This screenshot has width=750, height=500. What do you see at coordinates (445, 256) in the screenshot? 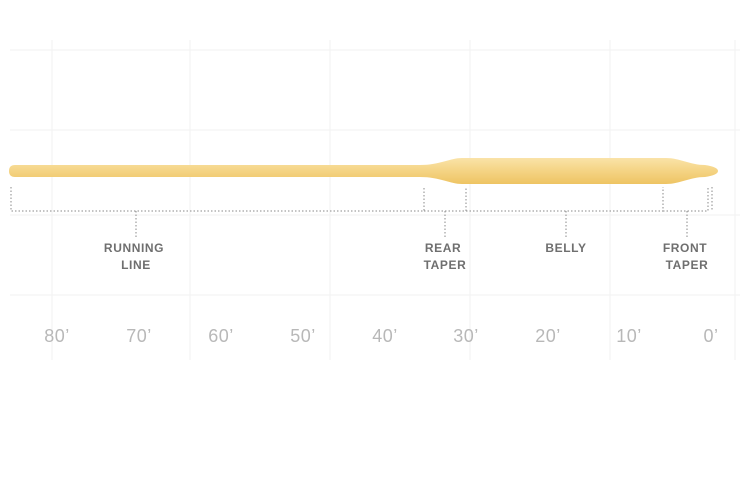
I see `rear-taper-label: REAR TAPER` at bounding box center [445, 256].